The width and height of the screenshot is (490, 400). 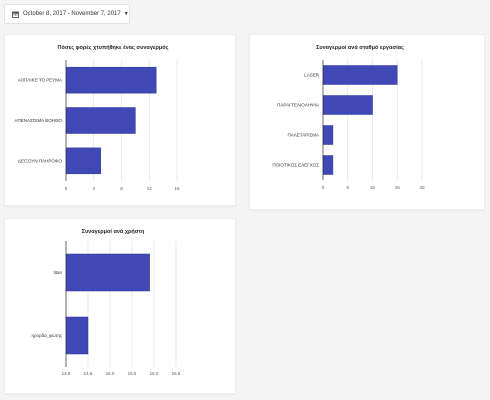 I want to click on category-label: ΠΟΙΟΤΙΚΟΣ ΕΛΕΓΧΟΣ, so click(x=295, y=165).